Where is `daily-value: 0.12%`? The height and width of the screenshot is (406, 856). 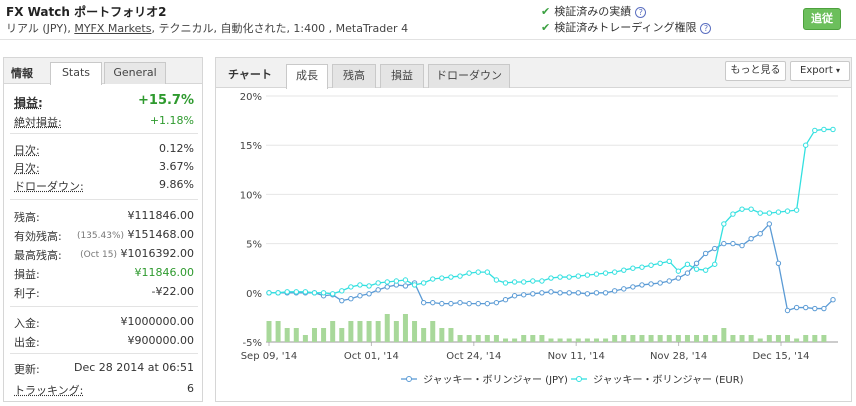
daily-value: 0.12% is located at coordinates (176, 148).